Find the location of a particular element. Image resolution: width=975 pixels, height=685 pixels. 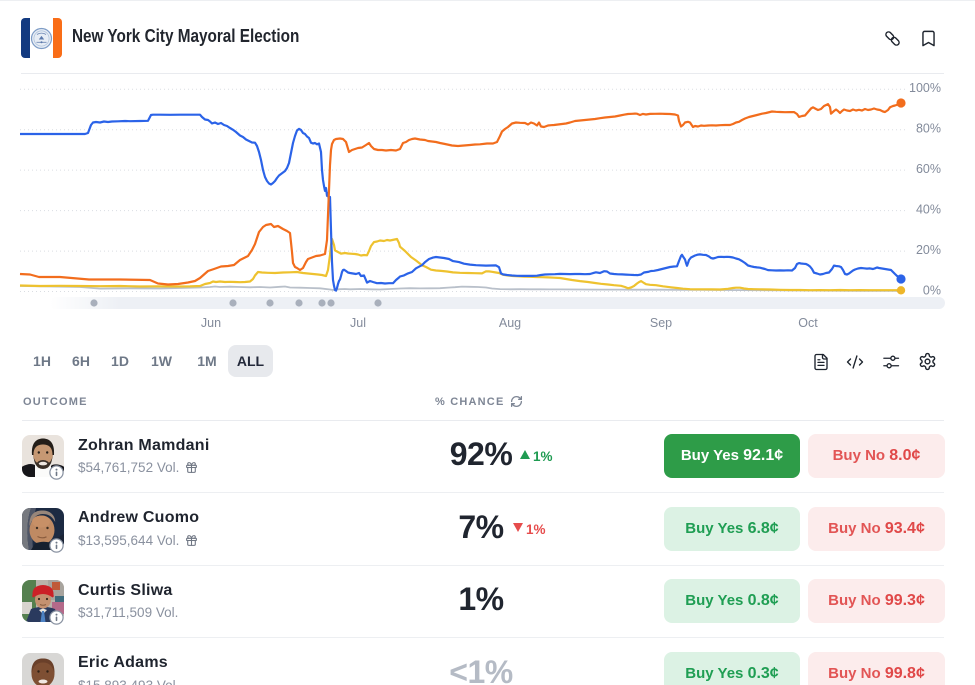

svg-text: 40% is located at coordinates (928, 210).